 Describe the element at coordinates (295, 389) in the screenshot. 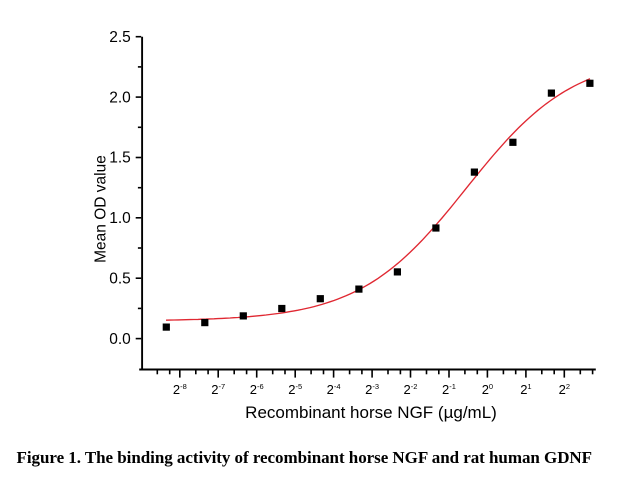

I see `svg-text: 2-5` at that location.